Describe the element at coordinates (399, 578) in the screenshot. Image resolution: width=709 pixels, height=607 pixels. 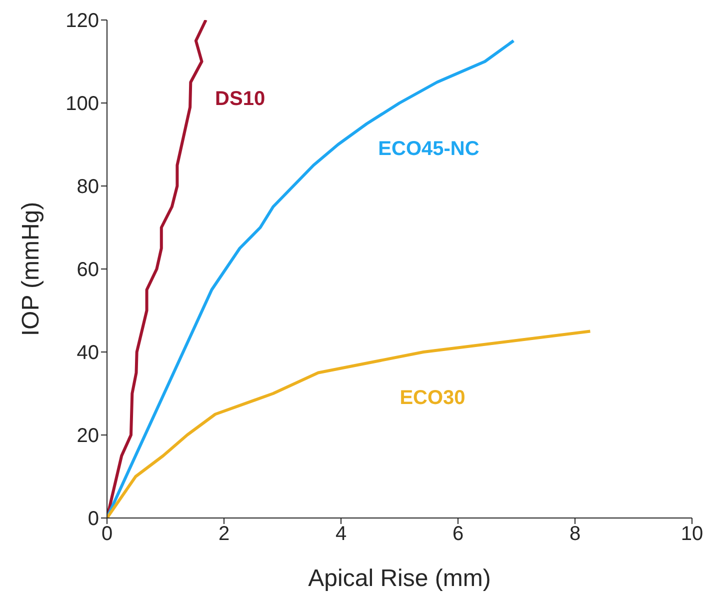
I see `x-axis-title: Apical Rise (mm)` at that location.